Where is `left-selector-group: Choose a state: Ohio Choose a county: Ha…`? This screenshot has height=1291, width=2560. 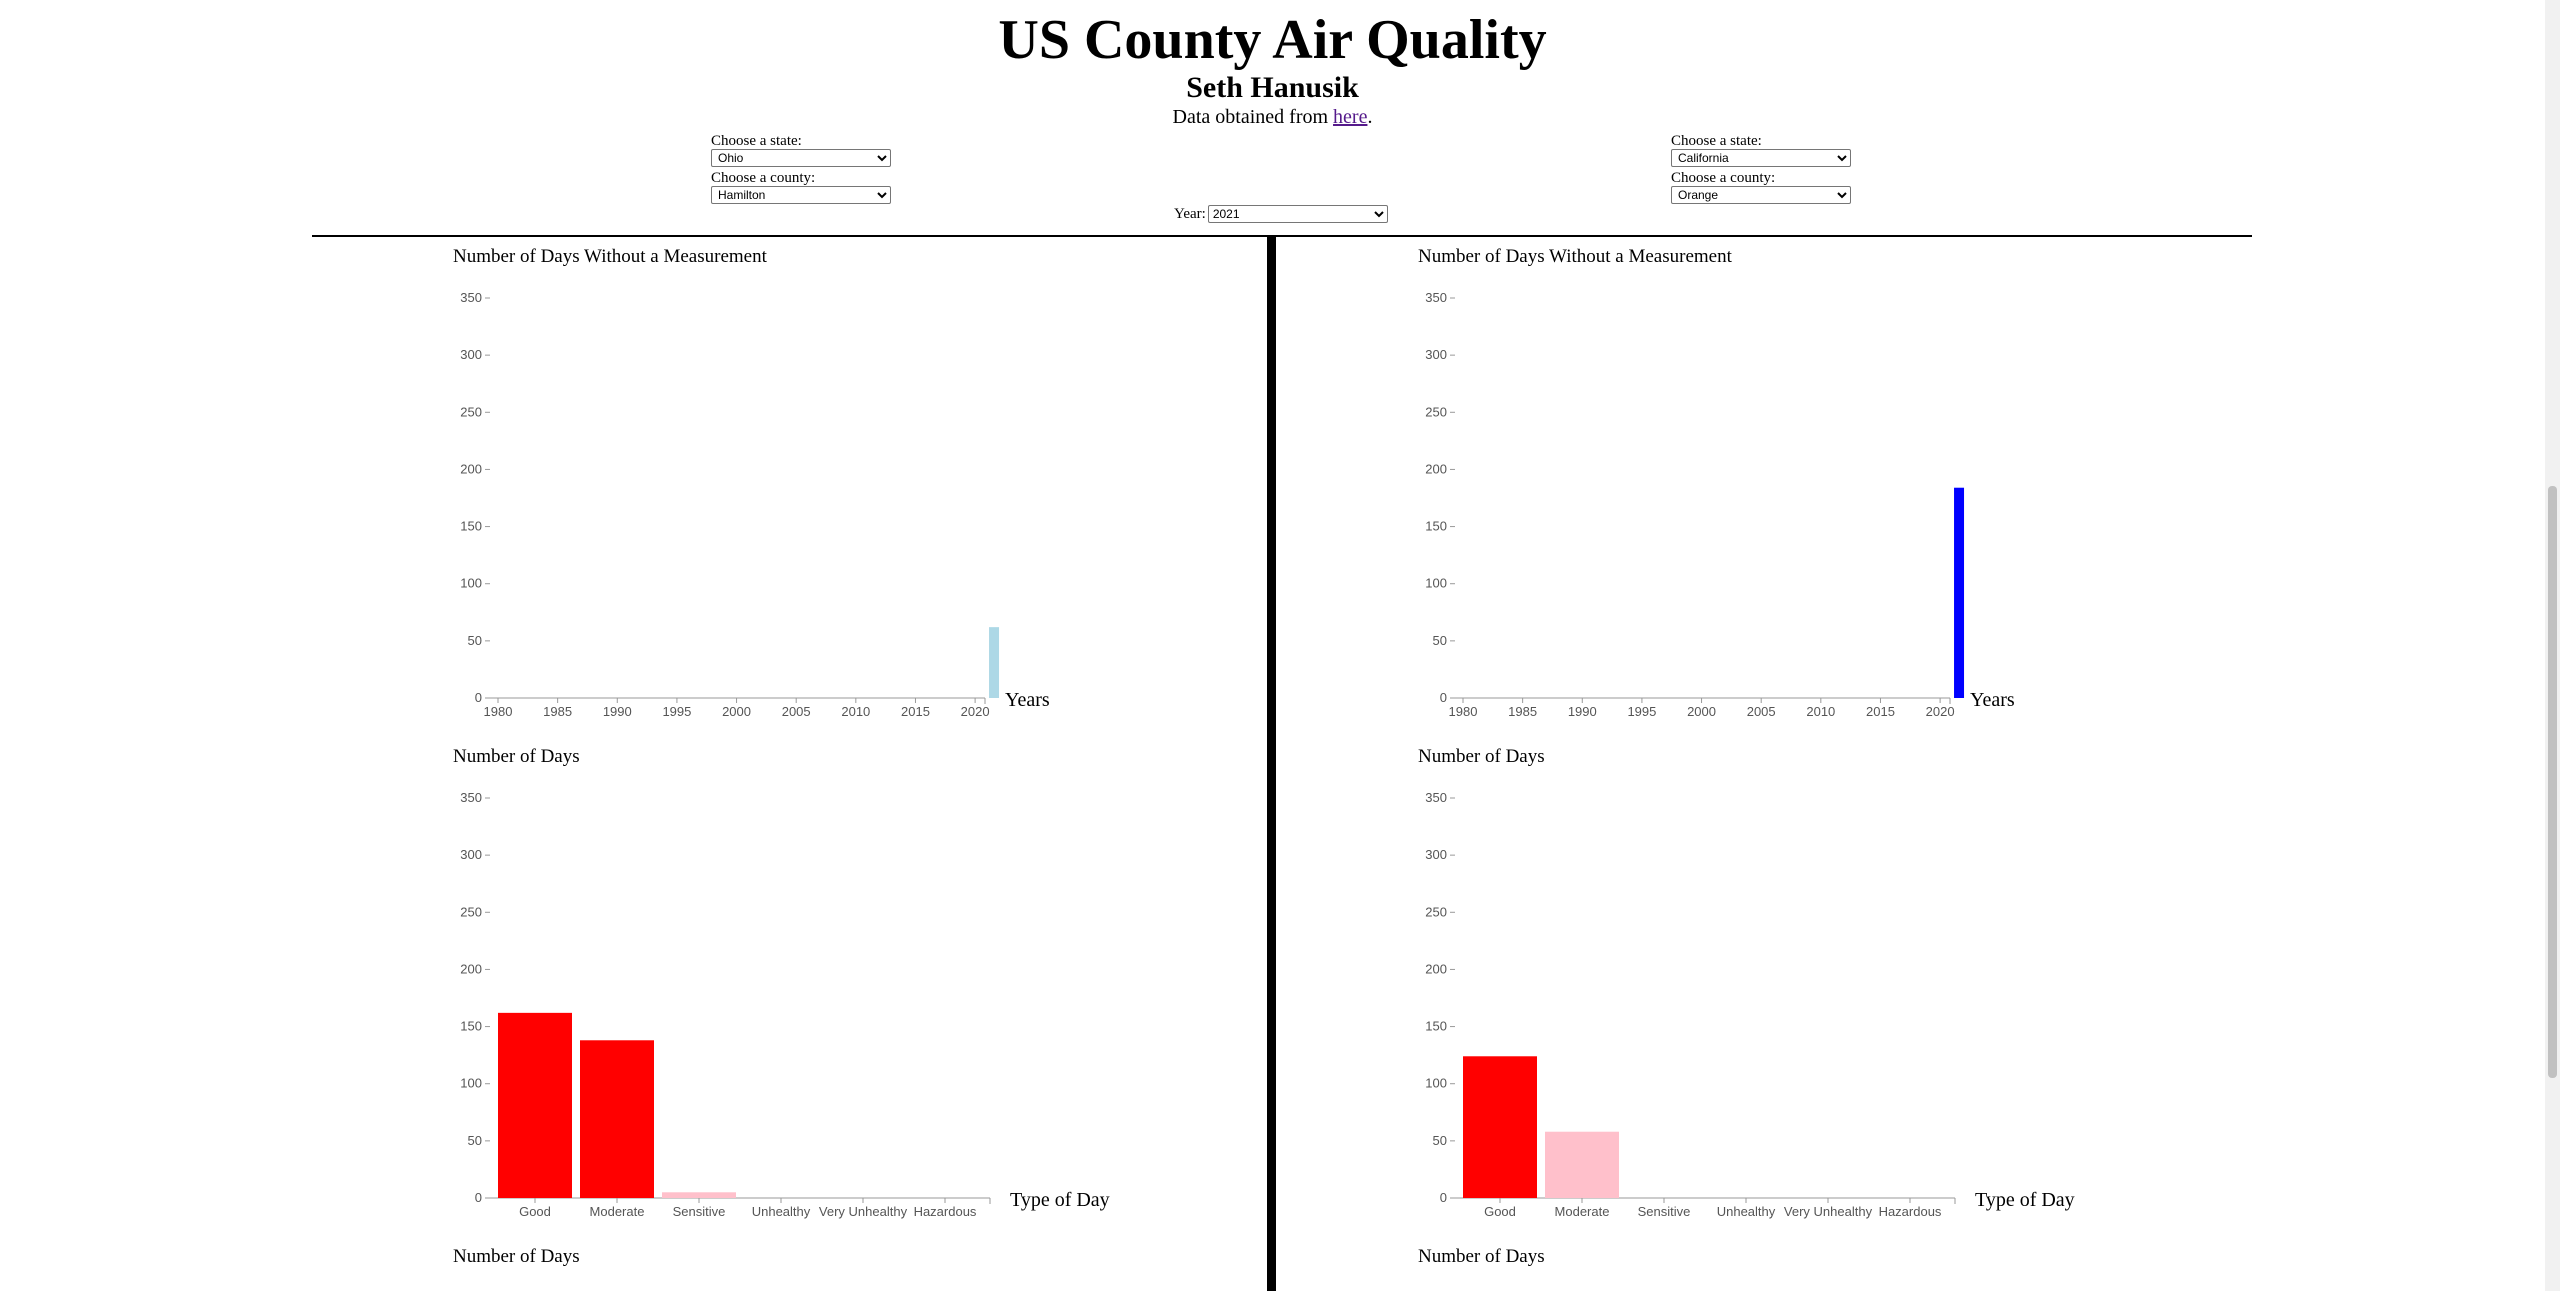
left-selector-group: Choose a state: Ohio Choose a county: Ha… is located at coordinates (801, 171).